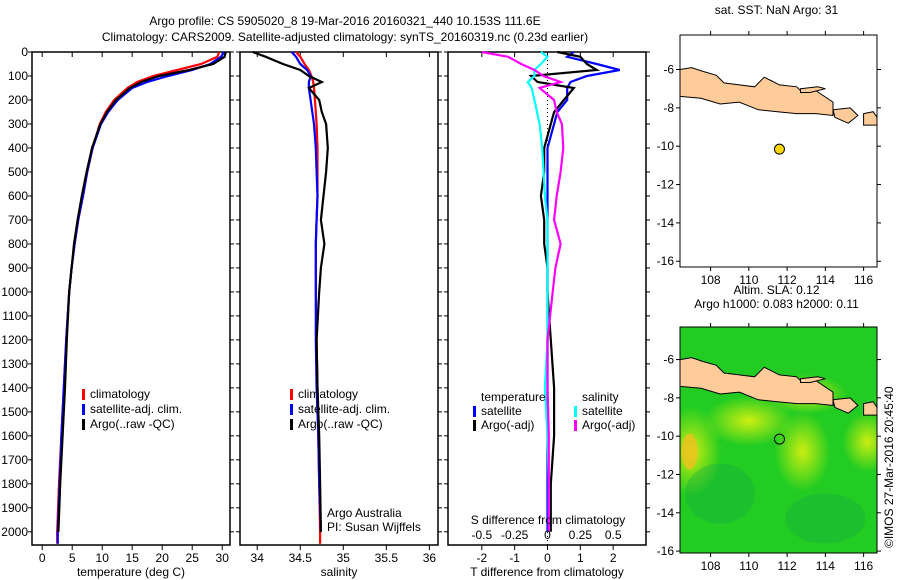 Image resolution: width=900 pixels, height=580 pixels. Describe the element at coordinates (666, 185) in the screenshot. I see `lat-tick-label: -12` at that location.